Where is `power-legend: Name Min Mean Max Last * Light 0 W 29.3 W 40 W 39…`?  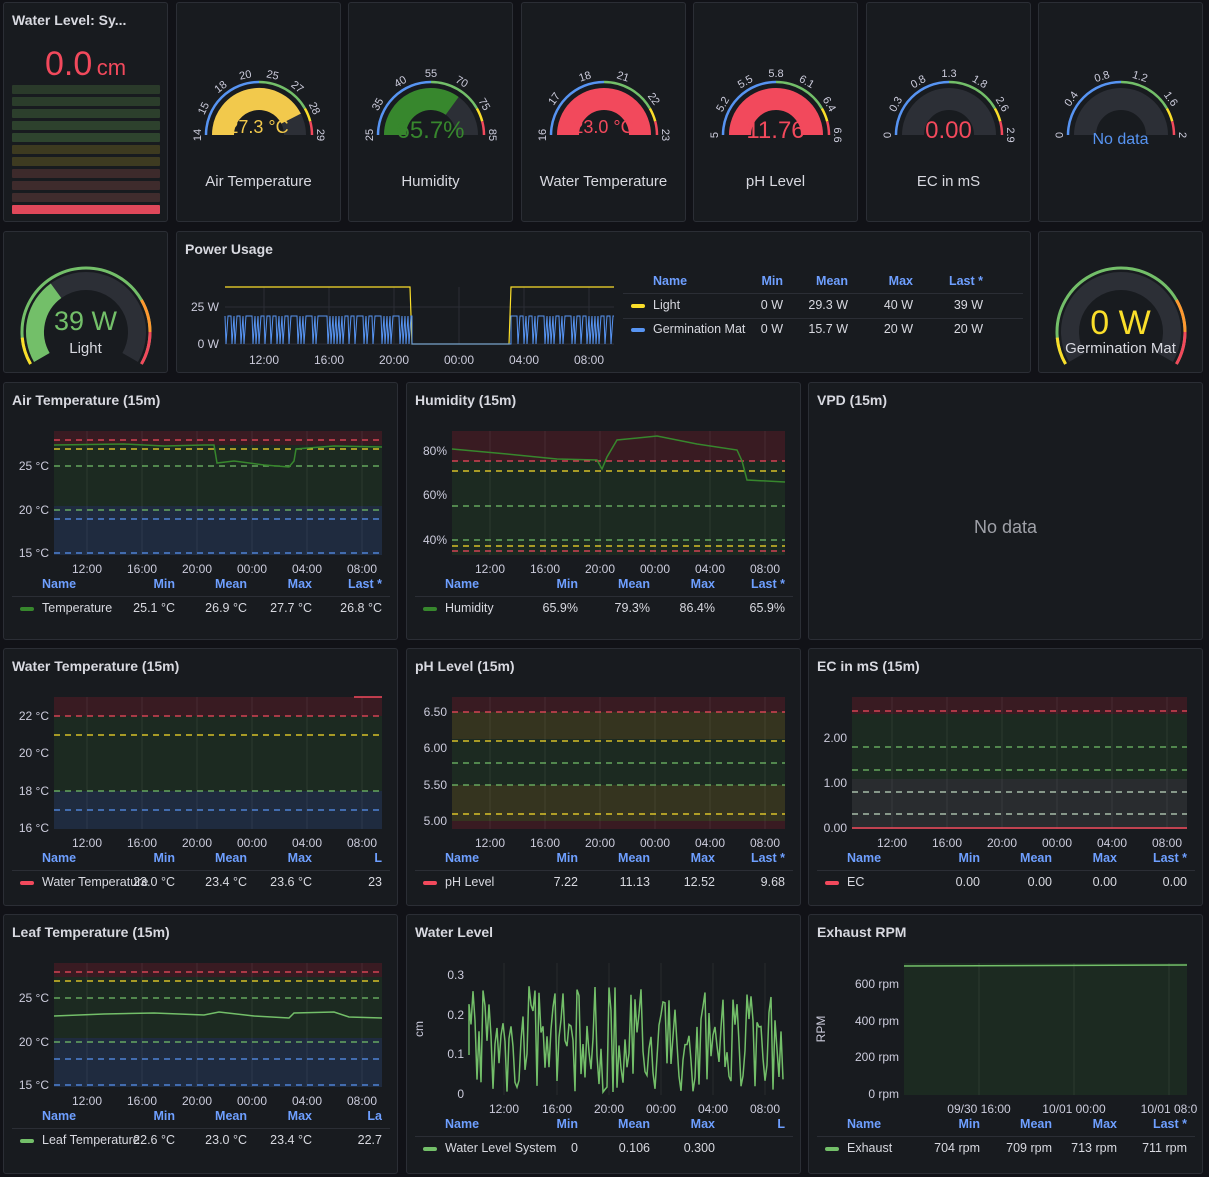 power-legend: Name Min Mean Max Last * Light 0 W 29.3 W 40 W 39… is located at coordinates (823, 314).